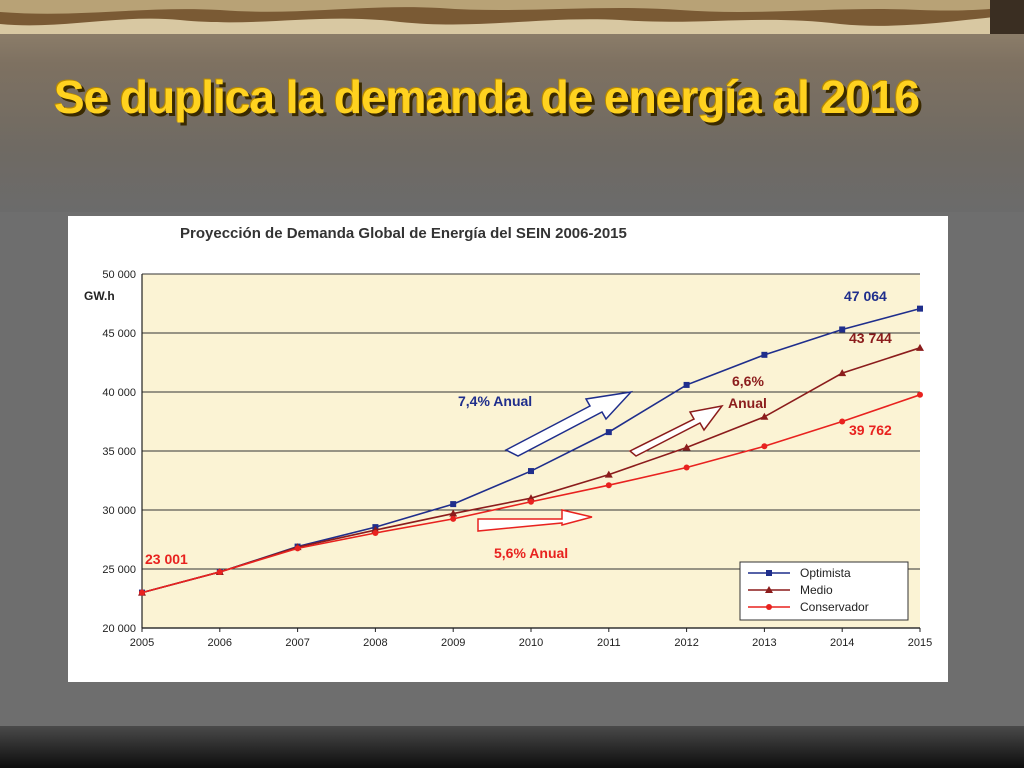 The height and width of the screenshot is (768, 1024). What do you see at coordinates (495, 401) in the screenshot?
I see `annotation-optimista-rate: 7,4% Anual` at bounding box center [495, 401].